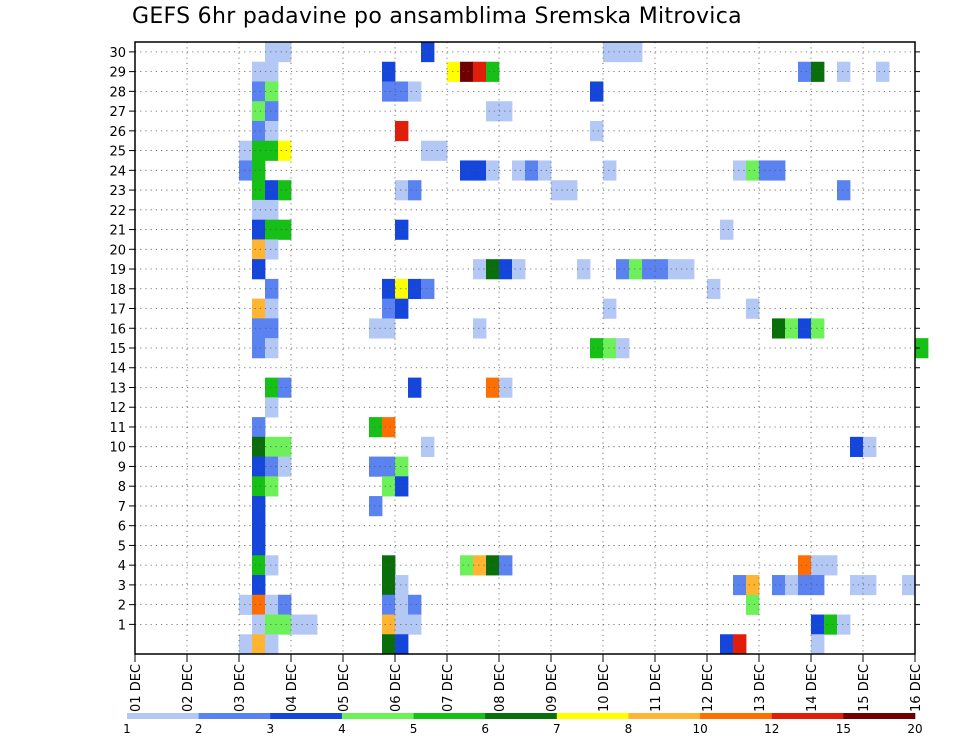 This screenshot has width=960, height=742. Describe the element at coordinates (292, 688) in the screenshot. I see `x-tick-label: 04 DEC` at that location.